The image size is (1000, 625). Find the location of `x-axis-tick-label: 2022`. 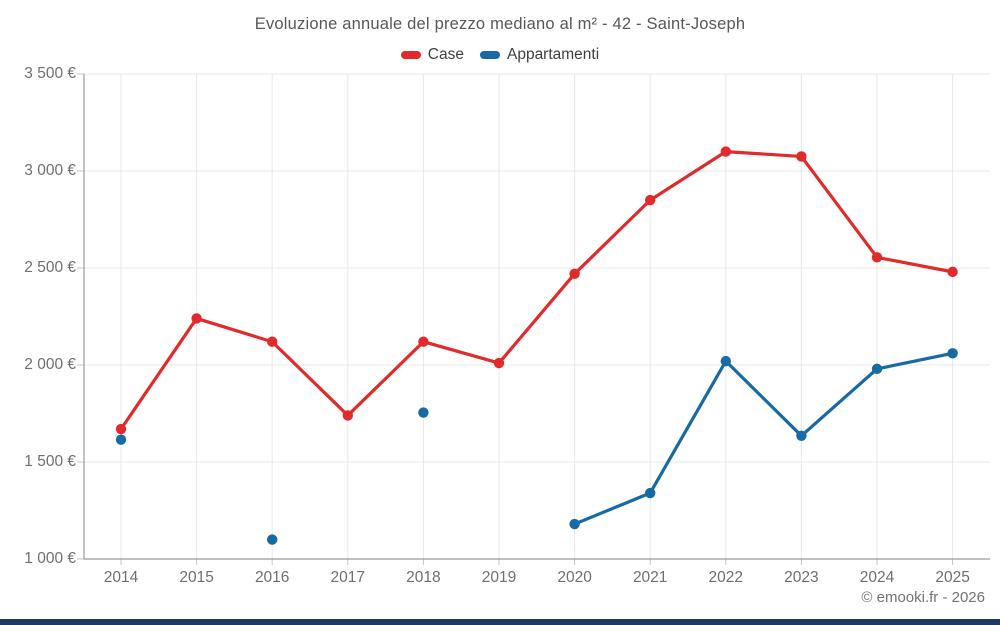

x-axis-tick-label: 2022 is located at coordinates (726, 577).